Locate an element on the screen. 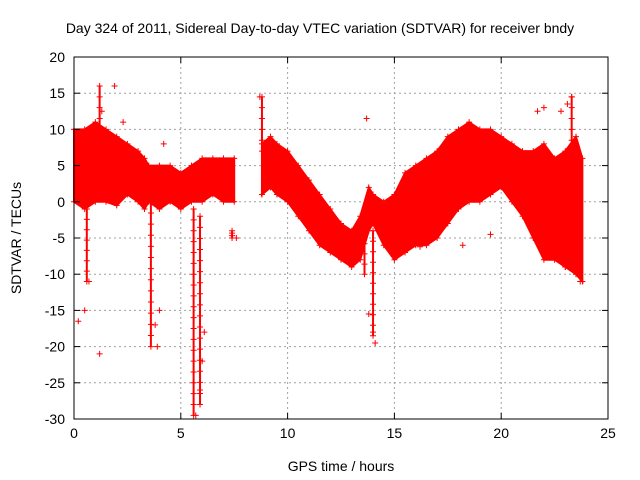 This screenshot has height=480, width=640. x-tick-label: 5 is located at coordinates (181, 433).